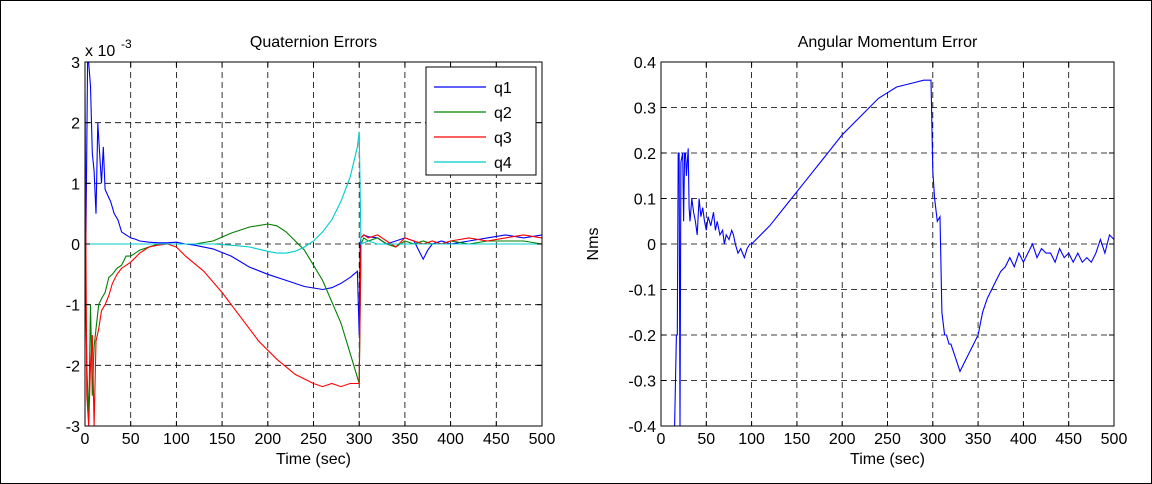 The width and height of the screenshot is (1152, 484). Describe the element at coordinates (75, 63) in the screenshot. I see `y-tick-label: 3` at that location.